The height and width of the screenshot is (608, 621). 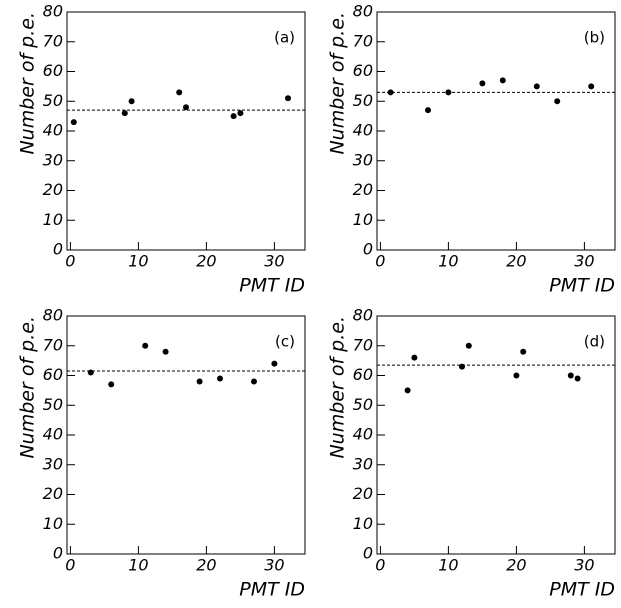 What do you see at coordinates (594, 38) in the screenshot?
I see `panel-label: (b)` at bounding box center [594, 38].